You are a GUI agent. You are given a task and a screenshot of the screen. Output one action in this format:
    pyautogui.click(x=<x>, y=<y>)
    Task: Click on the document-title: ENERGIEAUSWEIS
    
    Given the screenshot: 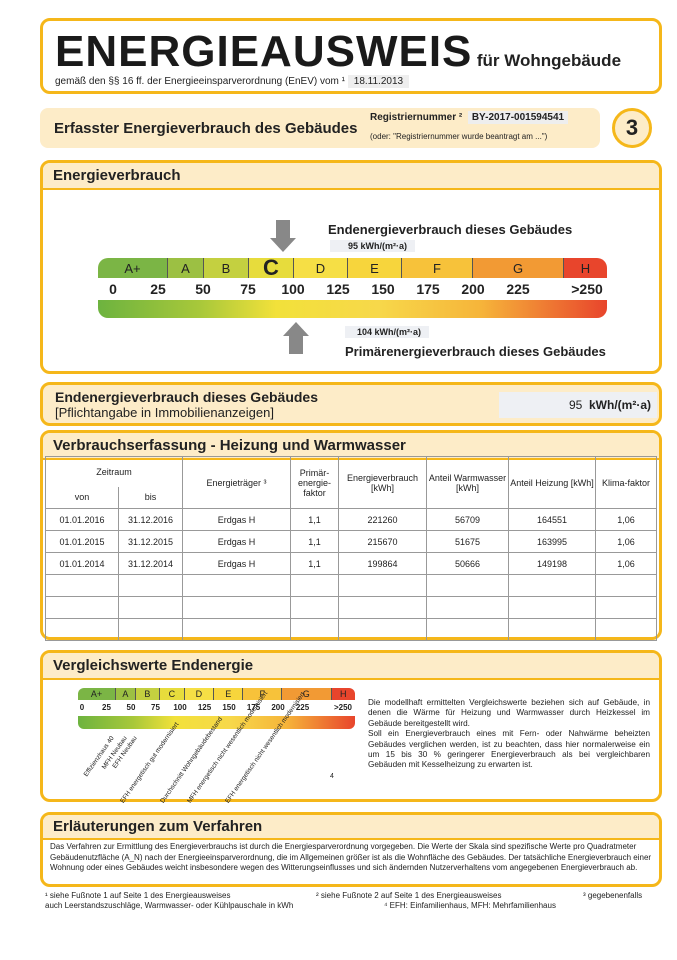 What is the action you would take?
    pyautogui.click(x=264, y=51)
    